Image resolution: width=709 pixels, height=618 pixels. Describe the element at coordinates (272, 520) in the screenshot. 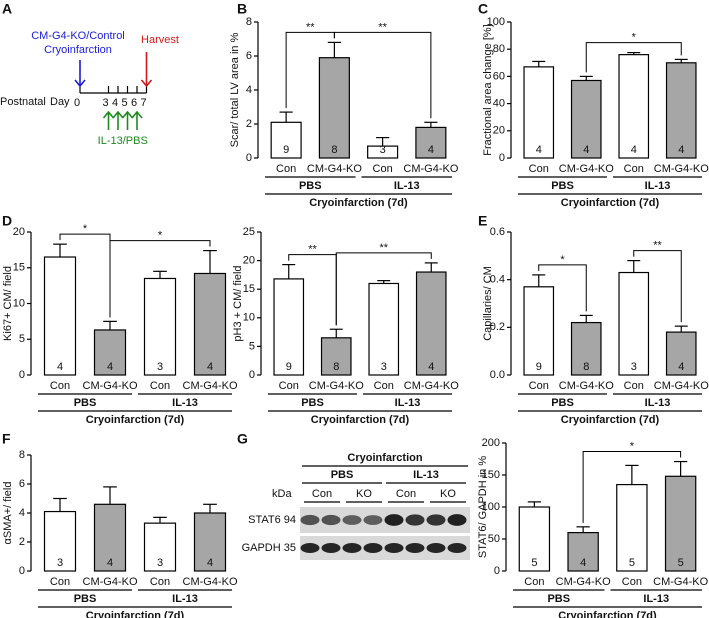

I see `blot-row: STAT6 94` at that location.